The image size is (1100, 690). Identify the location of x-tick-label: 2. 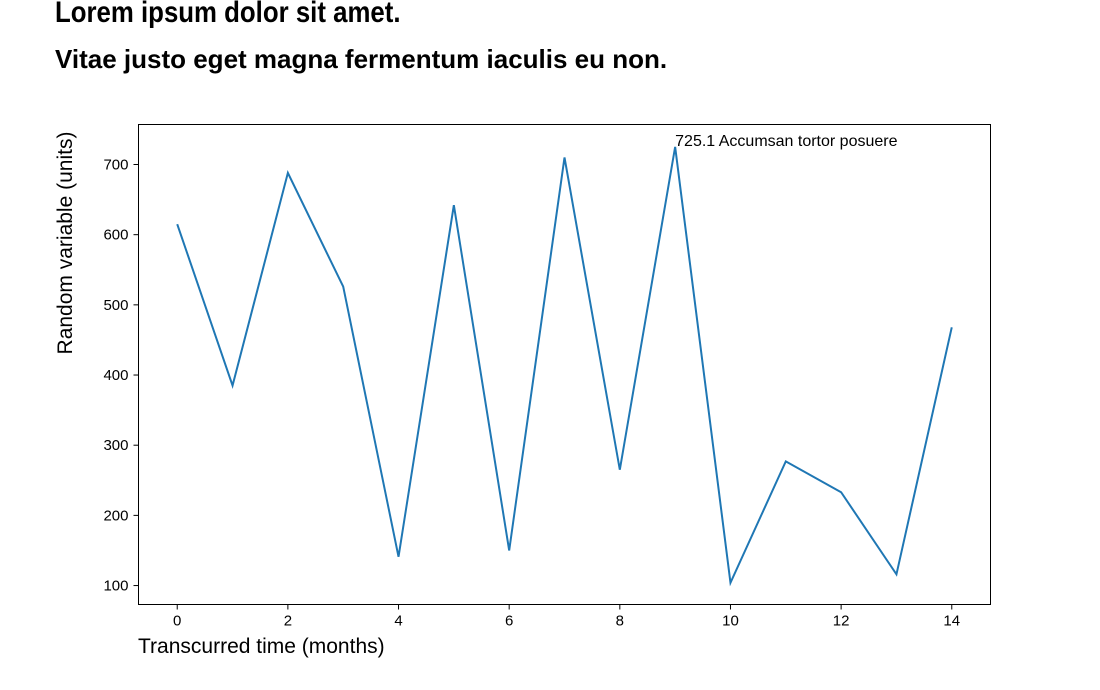
(288, 621).